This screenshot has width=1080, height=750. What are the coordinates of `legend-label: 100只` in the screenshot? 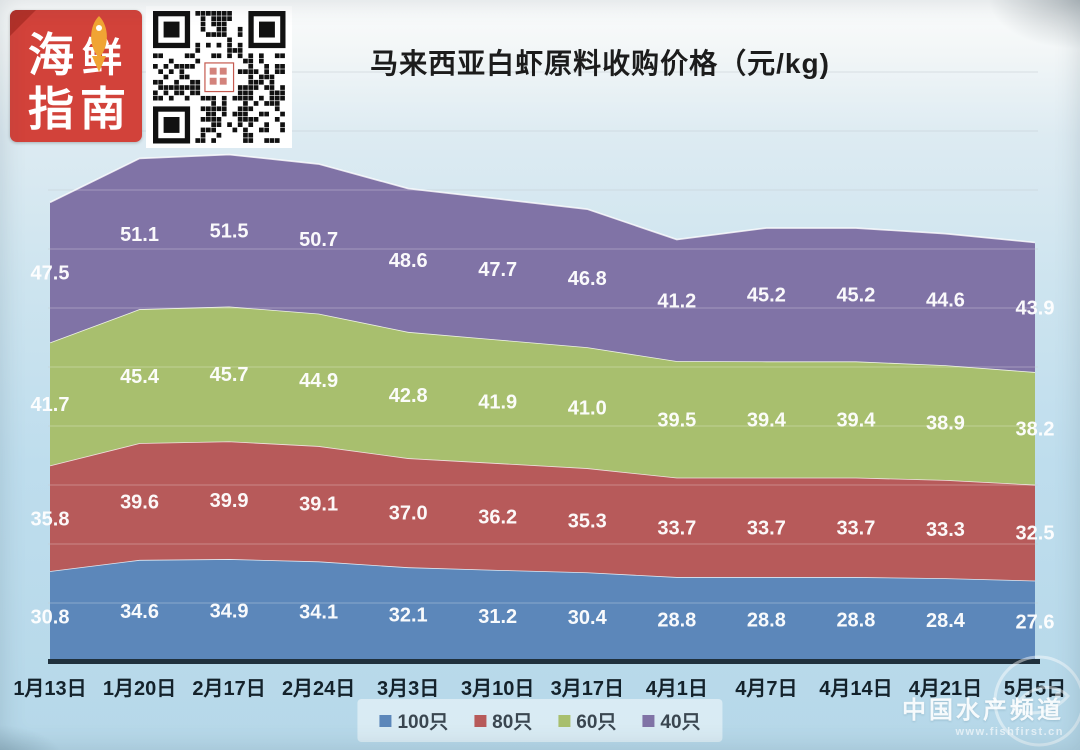 It's located at (423, 722).